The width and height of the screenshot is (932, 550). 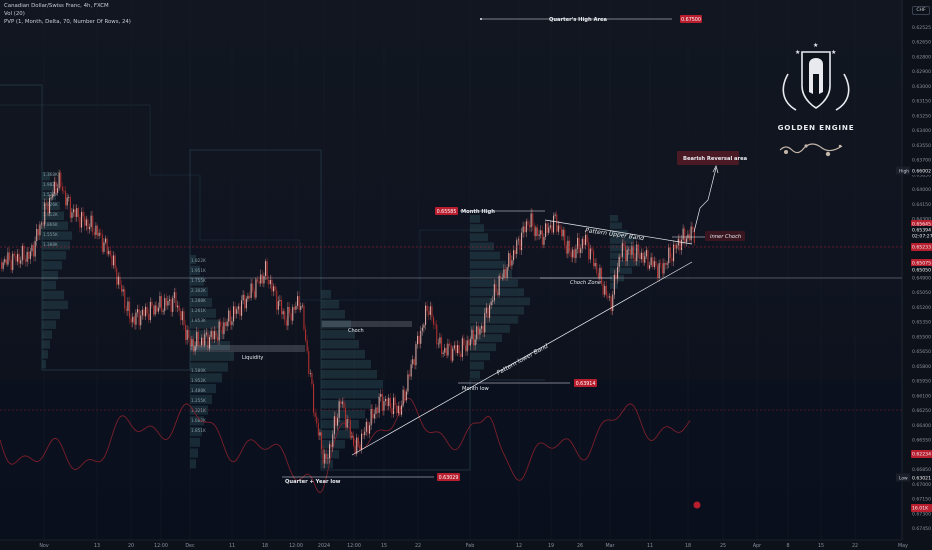 What do you see at coordinates (811, 148) in the screenshot?
I see `splatter-icon` at bounding box center [811, 148].